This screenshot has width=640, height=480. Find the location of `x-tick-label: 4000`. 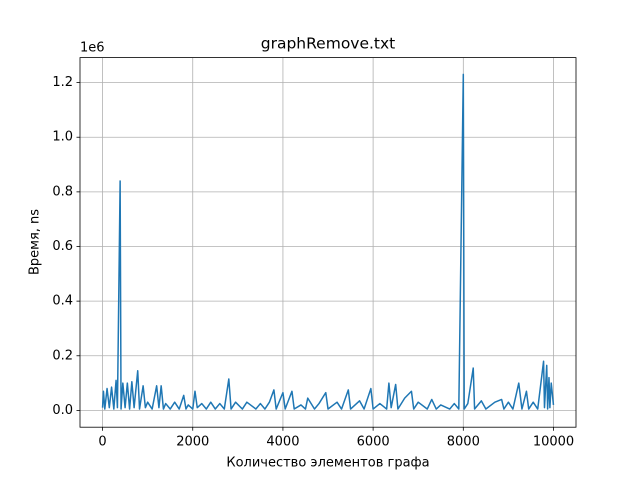

x-tick-label: 4000 is located at coordinates (282, 442).